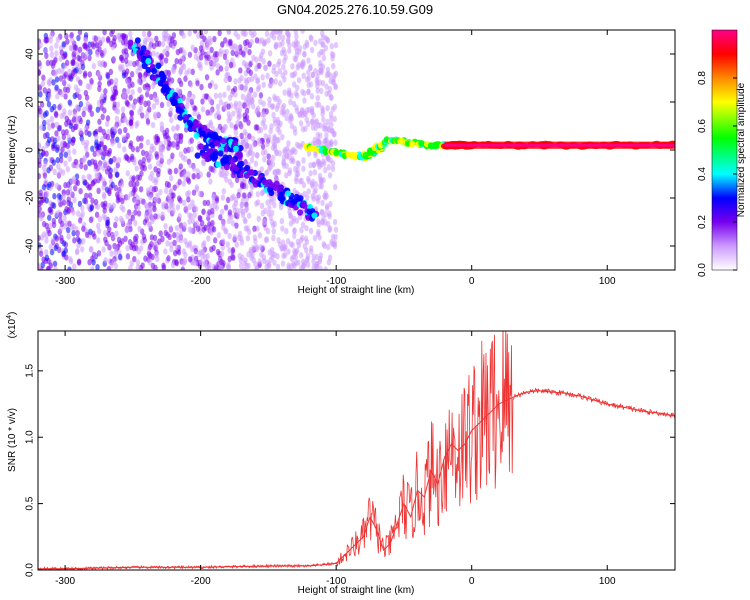  Describe the element at coordinates (65, 581) in the screenshot. I see `snr-xtick-label: -300` at that location.